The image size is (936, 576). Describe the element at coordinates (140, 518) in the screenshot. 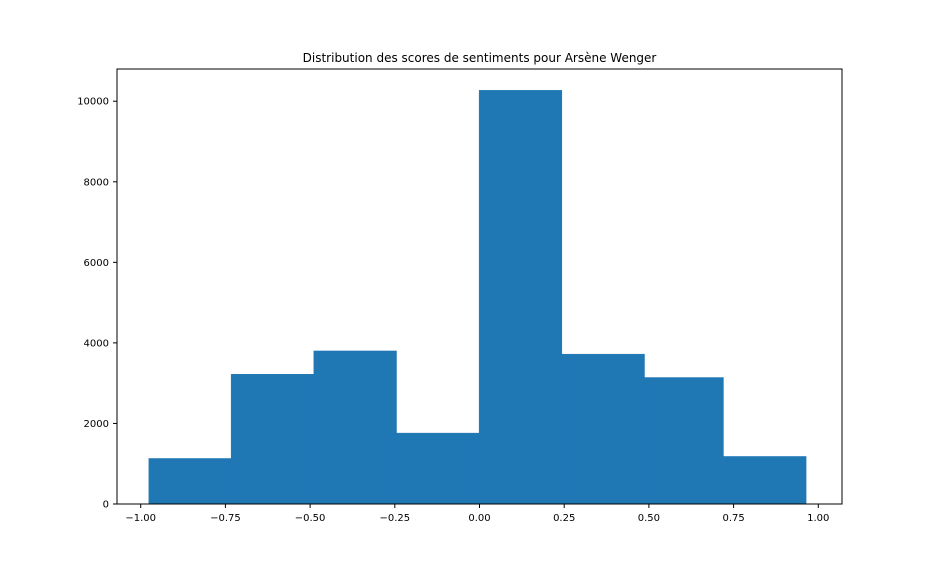

I see `x-tick-label: −1.00` at that location.